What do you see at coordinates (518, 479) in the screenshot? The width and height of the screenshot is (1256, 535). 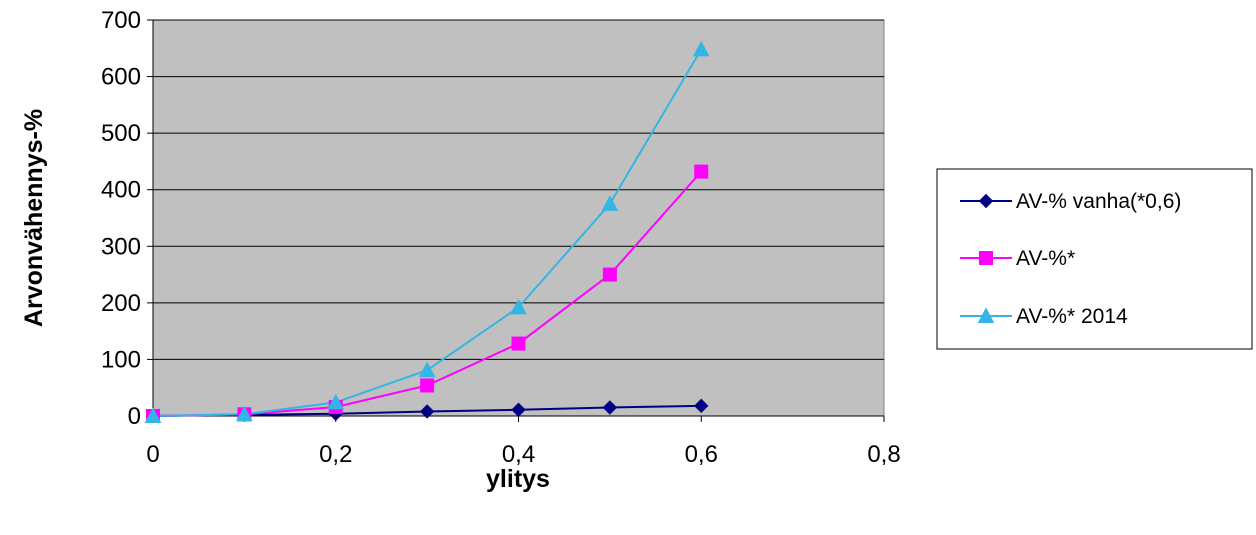 I see `x-axis-title: ylitys` at bounding box center [518, 479].